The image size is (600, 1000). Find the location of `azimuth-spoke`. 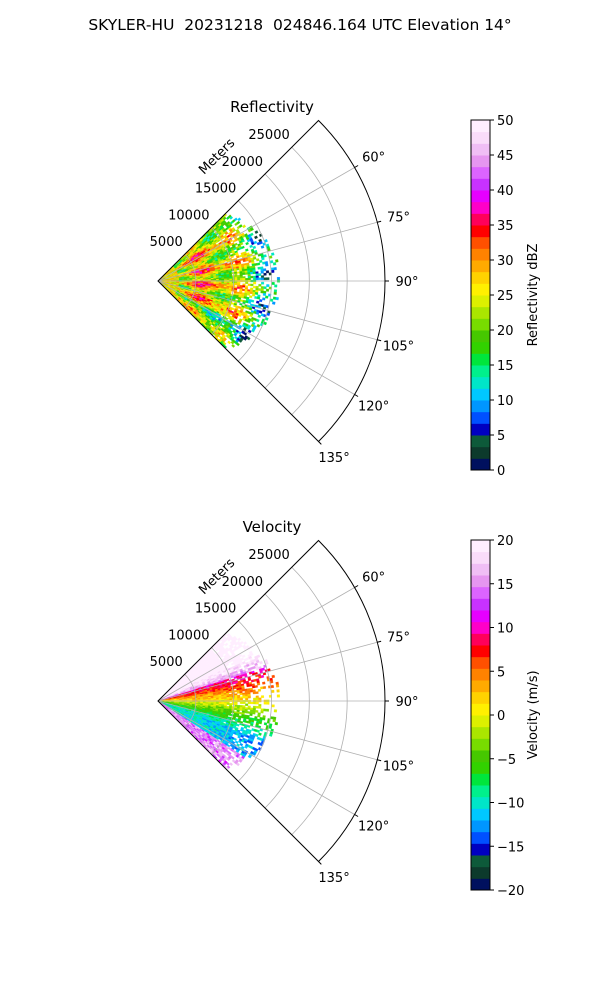

azimuth-spoke is located at coordinates (267, 251).